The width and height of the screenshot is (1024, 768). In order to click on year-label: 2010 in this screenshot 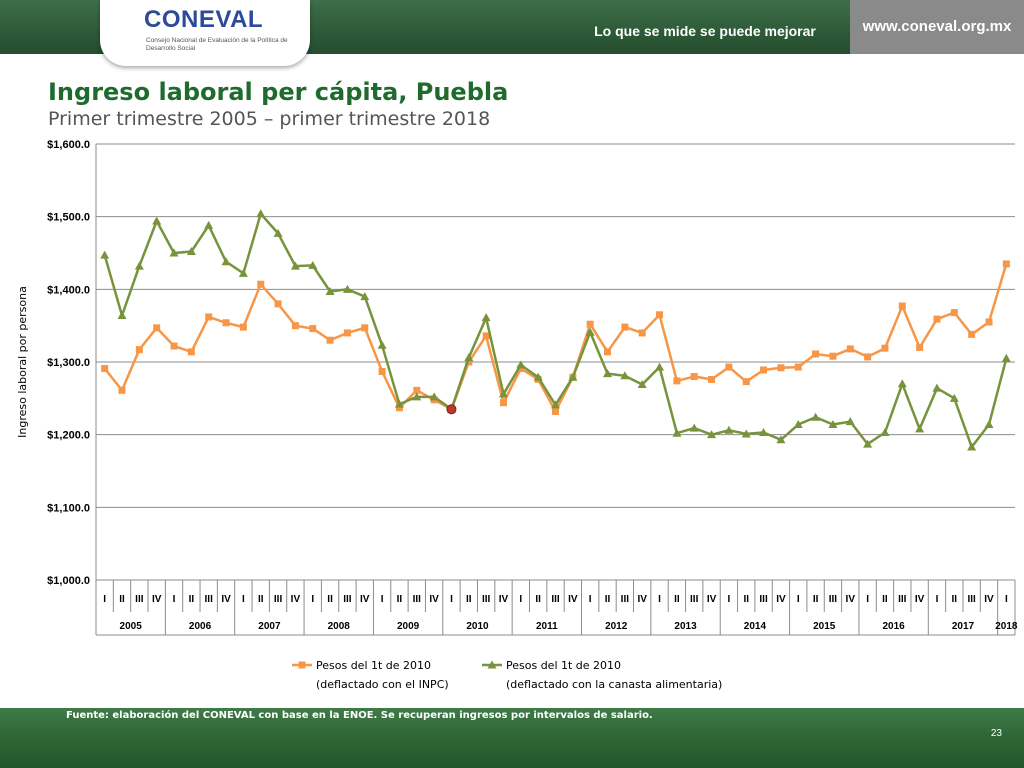, I will do `click(477, 626)`.